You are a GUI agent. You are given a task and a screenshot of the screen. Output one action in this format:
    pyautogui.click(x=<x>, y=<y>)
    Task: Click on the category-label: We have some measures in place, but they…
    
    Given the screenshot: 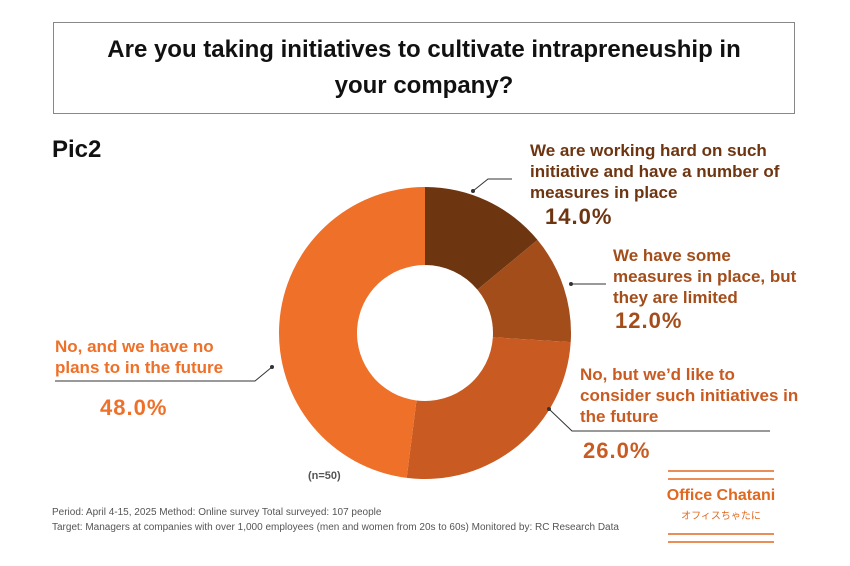 What is the action you would take?
    pyautogui.click(x=705, y=276)
    